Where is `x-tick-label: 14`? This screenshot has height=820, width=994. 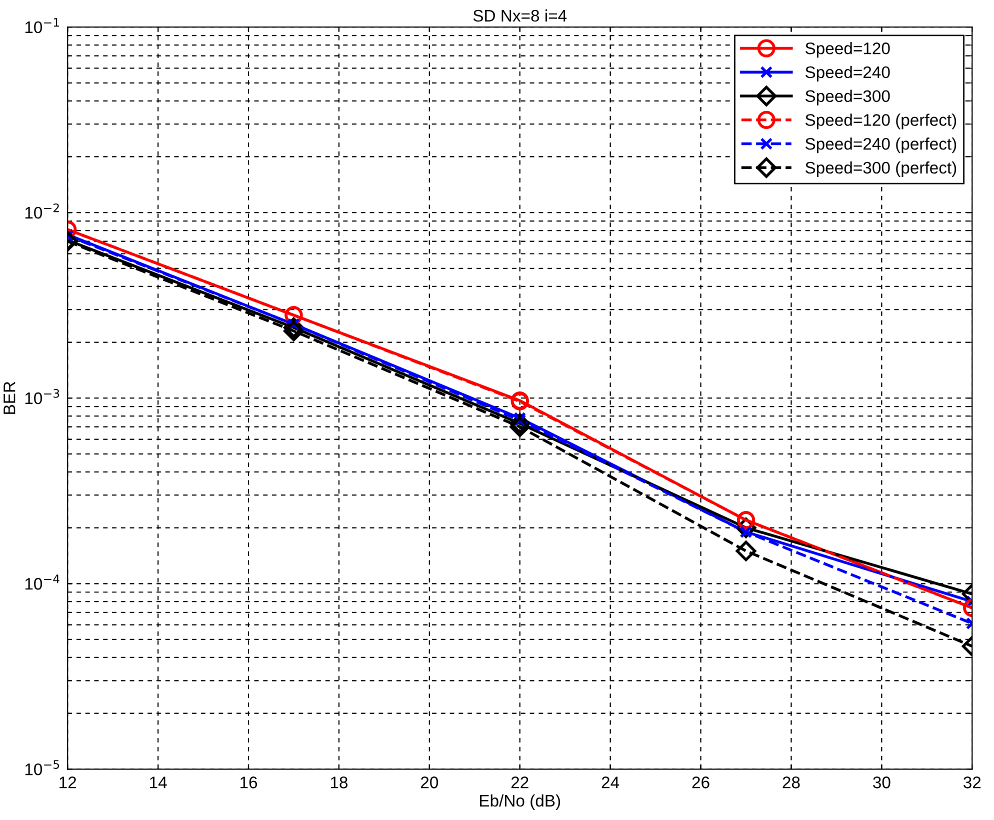
x-tick-label: 14 is located at coordinates (158, 782).